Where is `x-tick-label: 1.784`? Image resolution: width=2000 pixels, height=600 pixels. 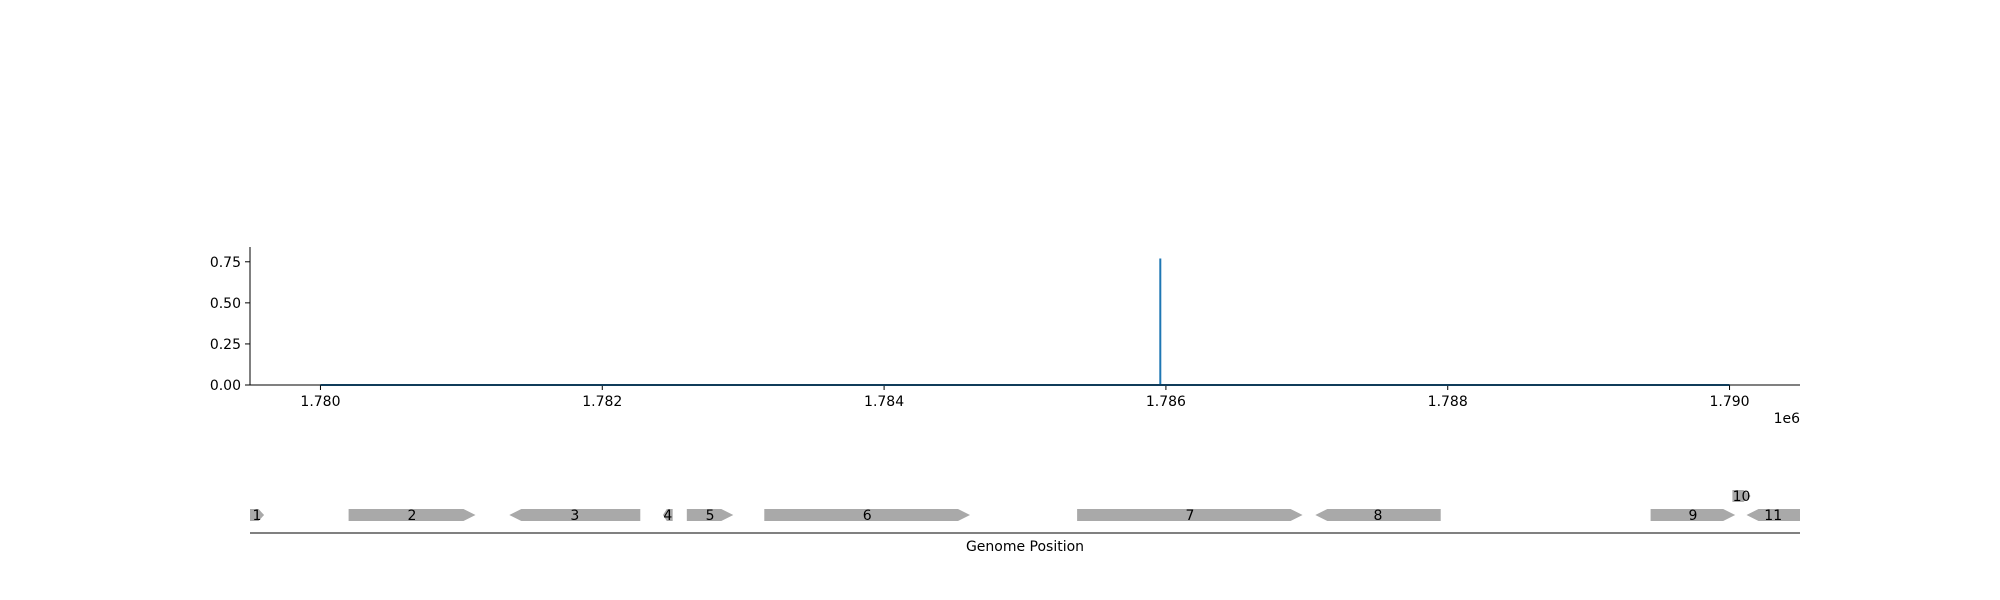 x-tick-label: 1.784 is located at coordinates (884, 402).